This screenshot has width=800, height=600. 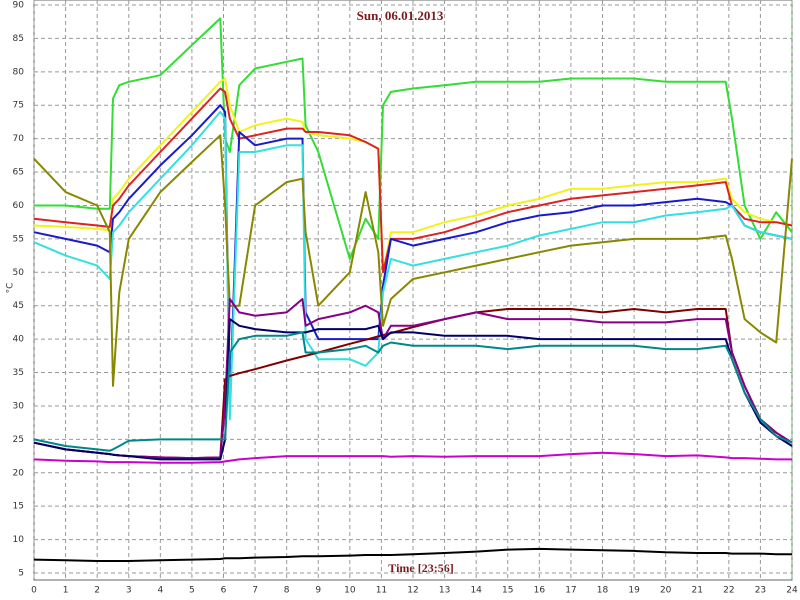 I want to click on x-tick-label: 5, so click(x=192, y=591).